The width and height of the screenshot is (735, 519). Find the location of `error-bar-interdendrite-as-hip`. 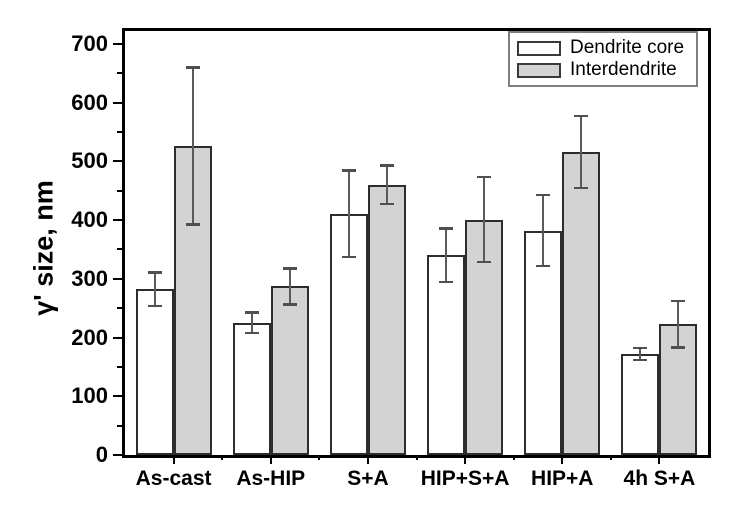

error-bar-interdendrite-as-hip is located at coordinates (289, 286).